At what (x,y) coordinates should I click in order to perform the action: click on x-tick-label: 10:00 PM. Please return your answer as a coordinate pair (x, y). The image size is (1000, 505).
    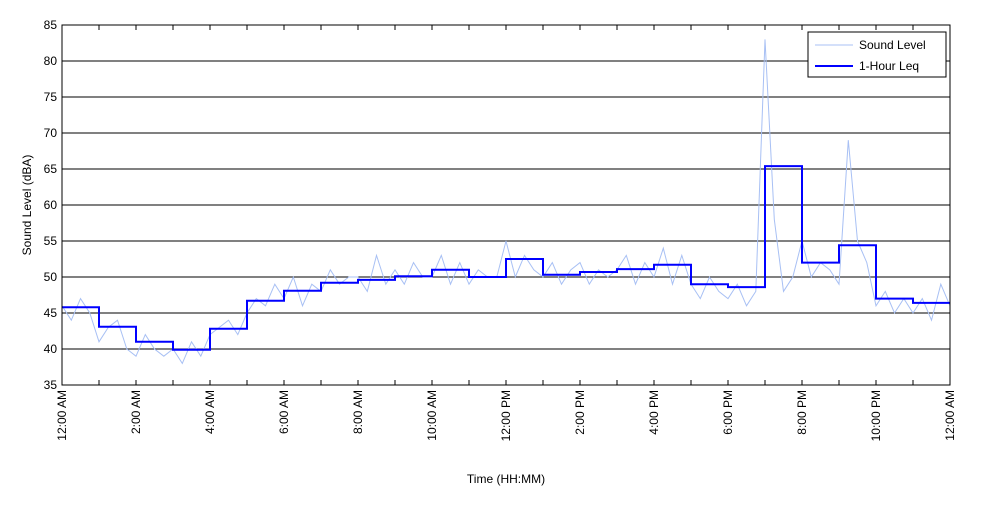
    Looking at the image, I should click on (876, 415).